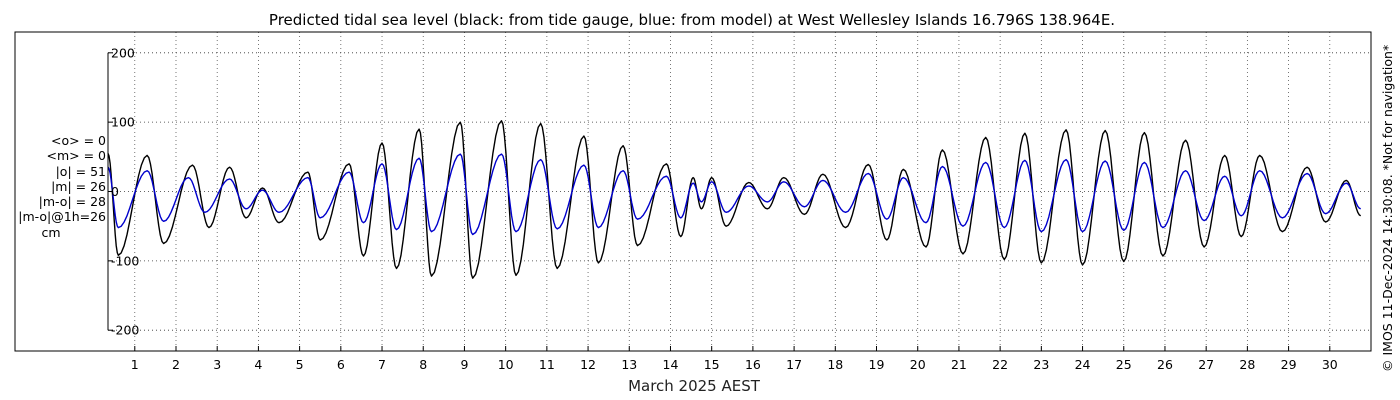  I want to click on x-tick-label: 19, so click(877, 364).